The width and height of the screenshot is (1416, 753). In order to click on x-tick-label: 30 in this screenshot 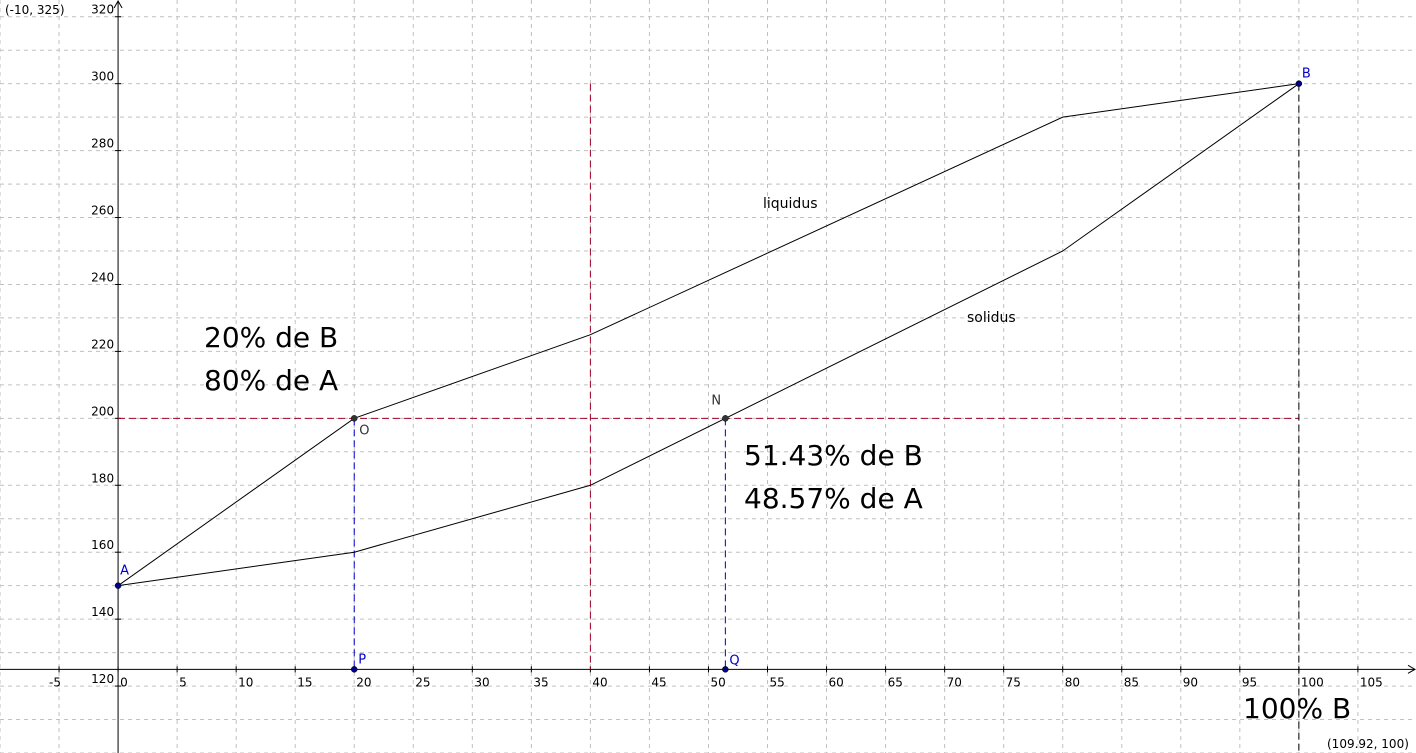, I will do `click(481, 682)`.